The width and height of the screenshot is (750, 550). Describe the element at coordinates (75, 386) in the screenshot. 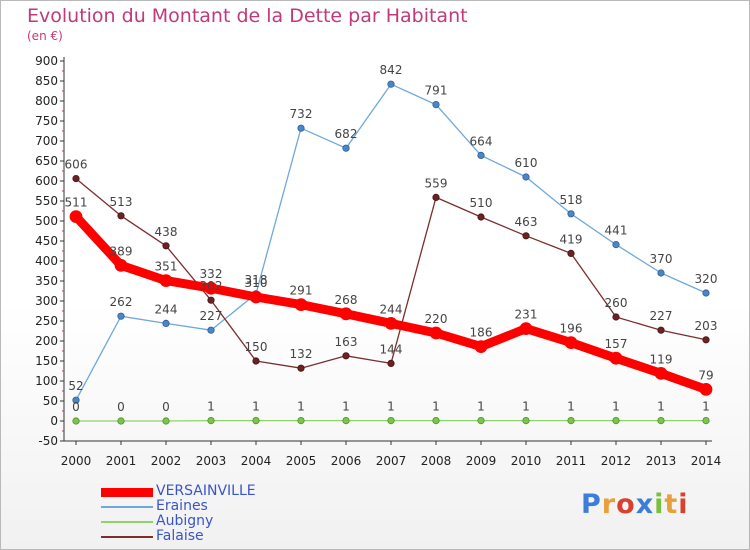

I see `data-label-eraines: 52` at that location.